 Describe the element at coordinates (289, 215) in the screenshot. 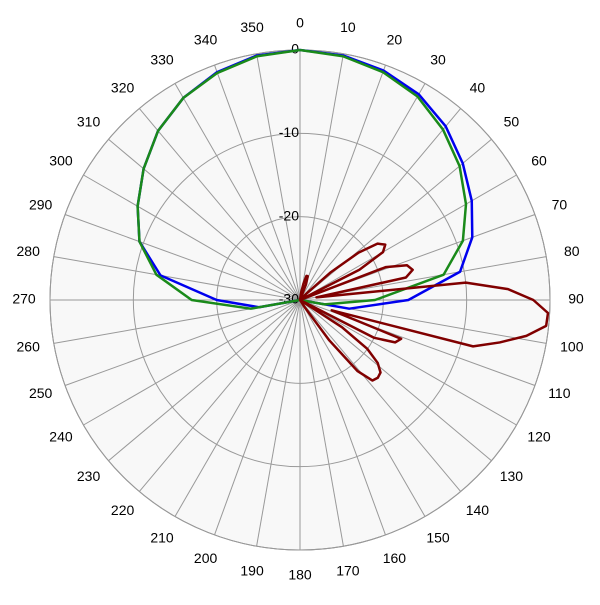

I see `radial-tick-label: -20` at that location.